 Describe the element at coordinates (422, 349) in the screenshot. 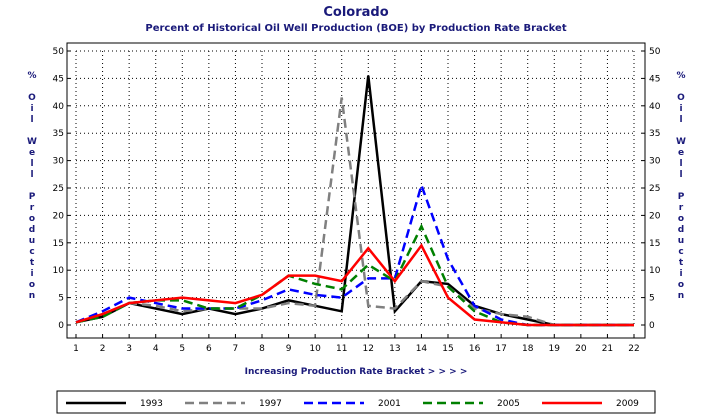

I see `x-tick-label: 14` at that location.